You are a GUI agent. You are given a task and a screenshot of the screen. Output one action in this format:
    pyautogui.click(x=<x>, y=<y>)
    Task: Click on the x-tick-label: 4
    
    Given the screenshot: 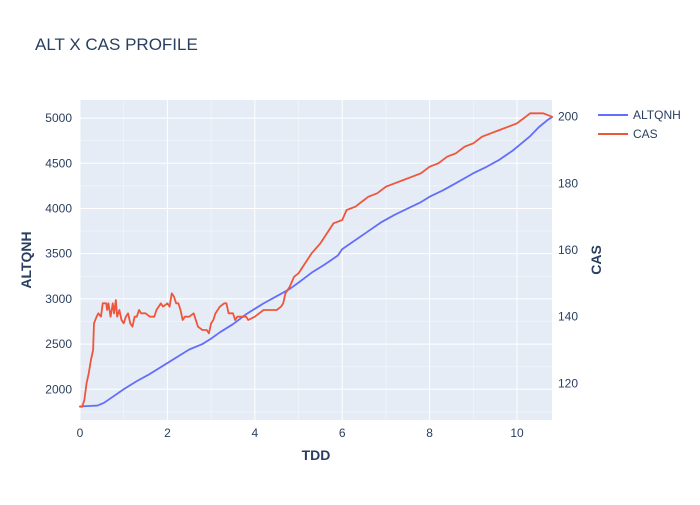 What is the action you would take?
    pyautogui.click(x=254, y=433)
    